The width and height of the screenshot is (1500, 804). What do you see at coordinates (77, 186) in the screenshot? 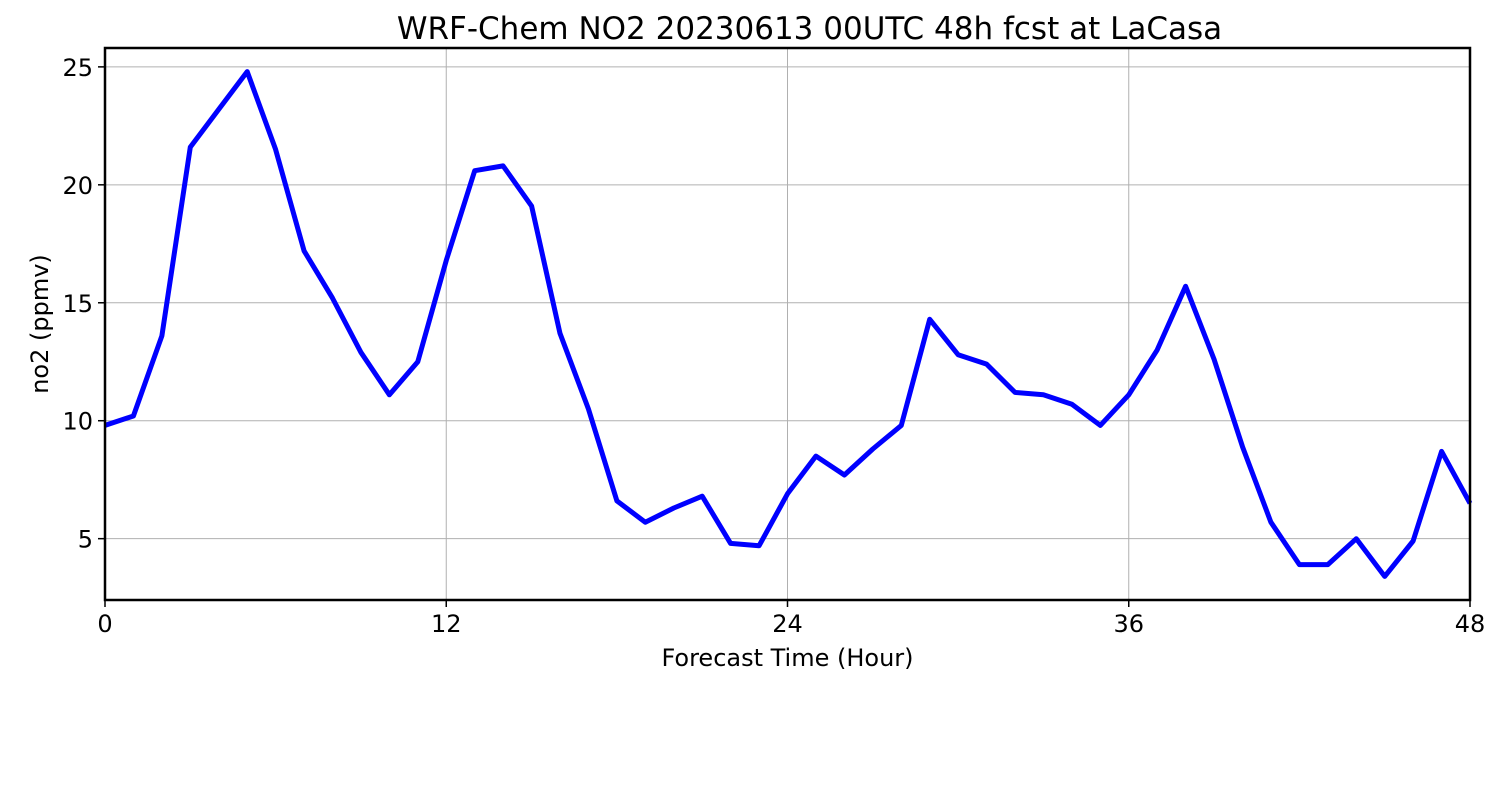
I see `y-tick-label: 20` at bounding box center [77, 186].